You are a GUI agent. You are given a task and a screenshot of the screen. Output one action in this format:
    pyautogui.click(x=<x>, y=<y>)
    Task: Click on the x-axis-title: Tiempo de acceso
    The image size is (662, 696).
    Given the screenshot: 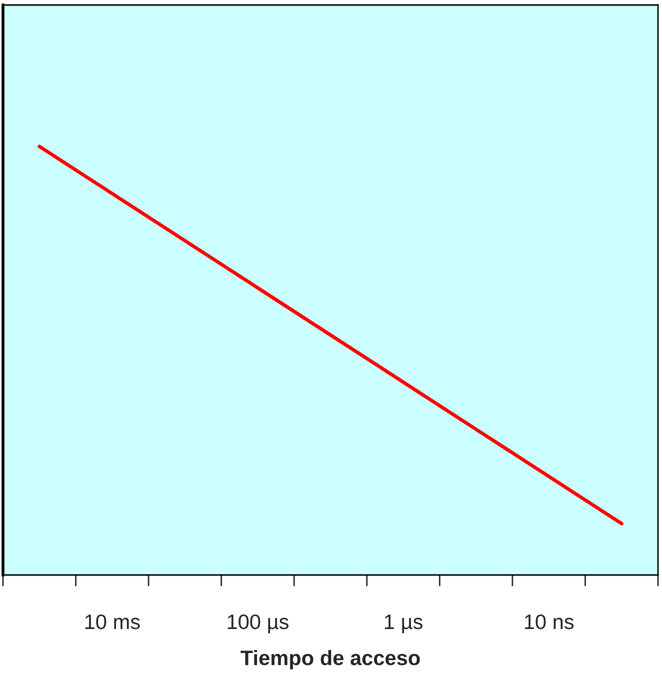 What is the action you would take?
    pyautogui.click(x=330, y=660)
    